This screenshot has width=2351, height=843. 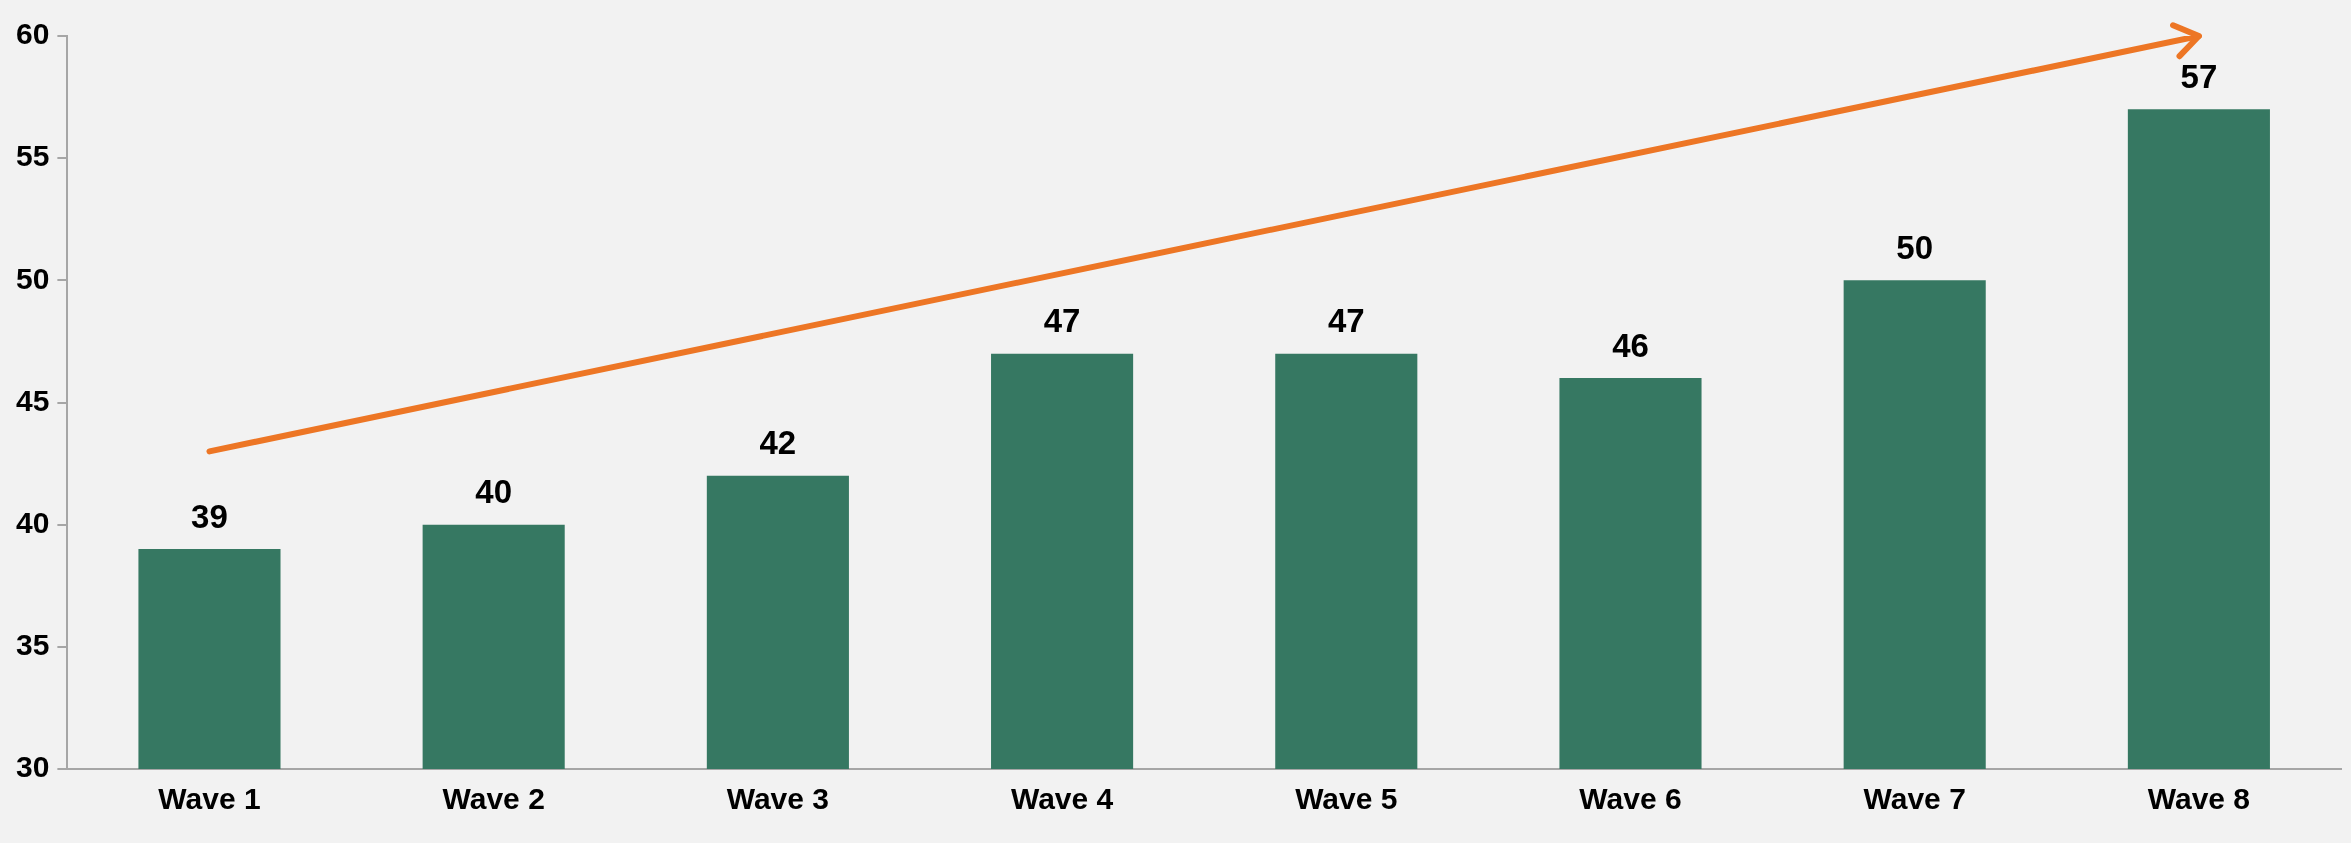 I want to click on data-label: 39, so click(x=209, y=516).